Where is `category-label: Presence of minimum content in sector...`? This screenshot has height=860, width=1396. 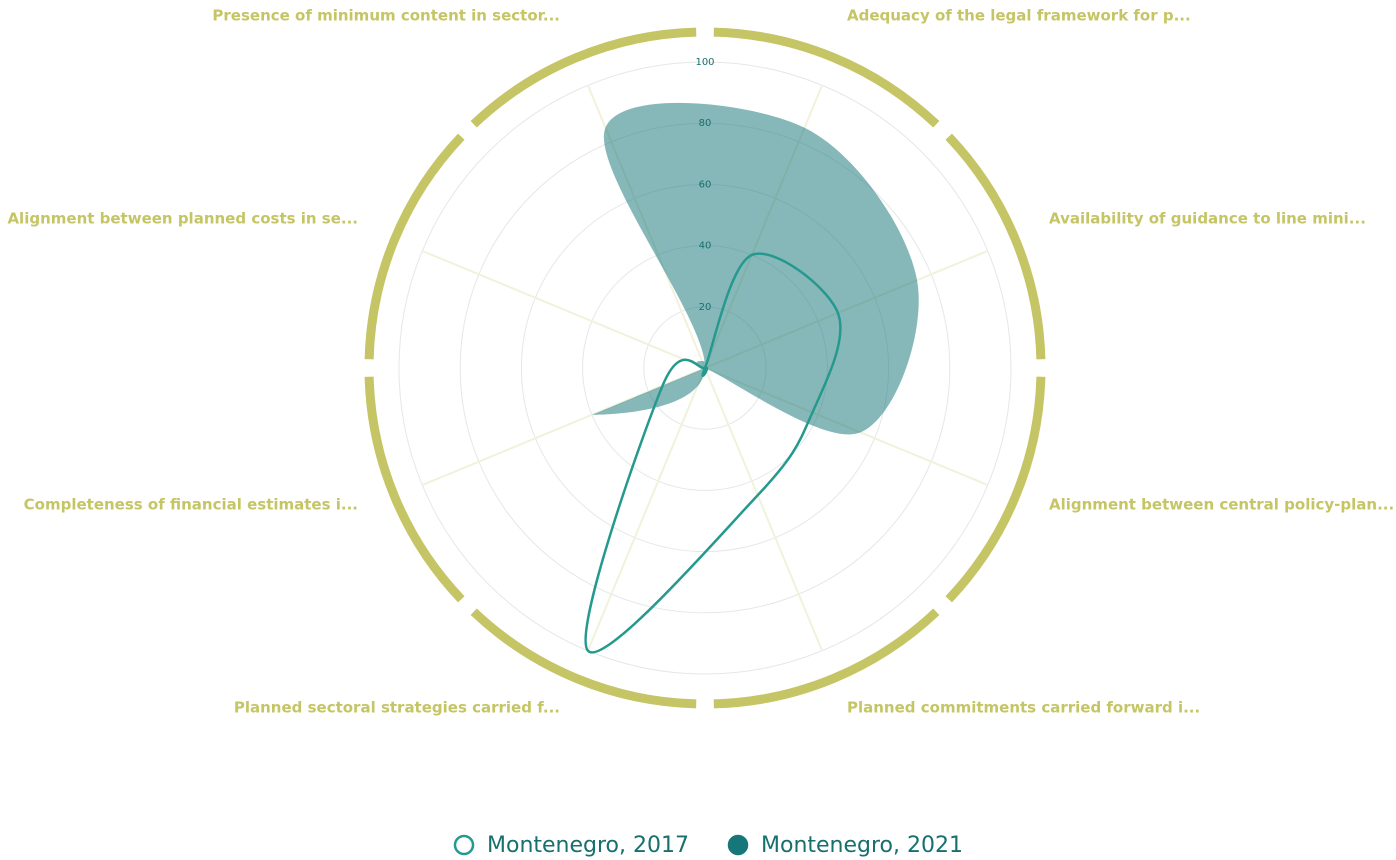 category-label: Presence of minimum content in sector... is located at coordinates (386, 16).